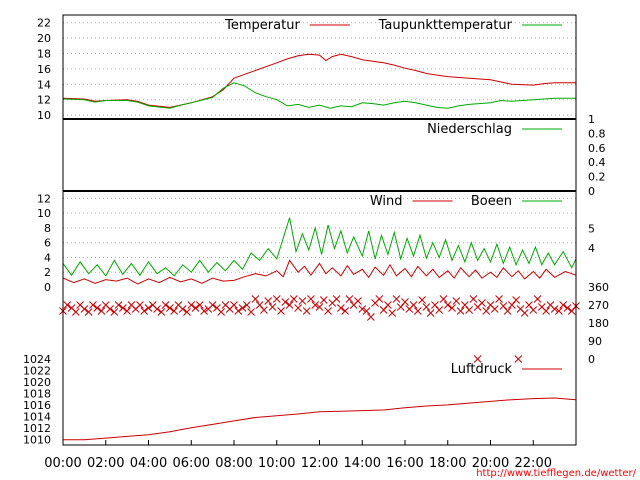 The width and height of the screenshot is (640, 480). What do you see at coordinates (319, 95) in the screenshot?
I see `series-line-taupunkttemperatur` at bounding box center [319, 95].